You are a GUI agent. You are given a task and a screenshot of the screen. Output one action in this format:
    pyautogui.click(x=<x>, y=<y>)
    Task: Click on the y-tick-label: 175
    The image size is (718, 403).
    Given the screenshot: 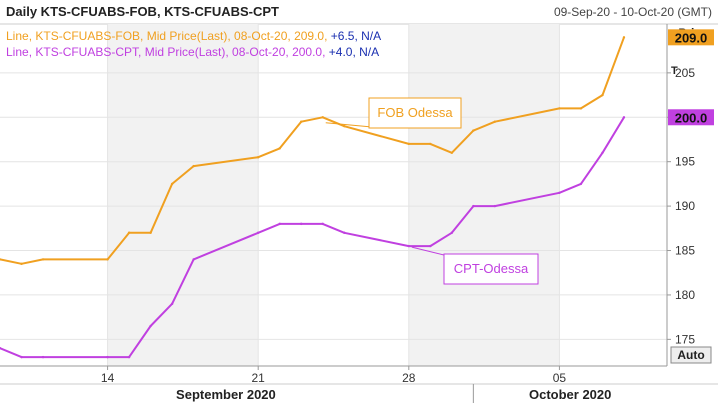 What is the action you would take?
    pyautogui.click(x=685, y=339)
    